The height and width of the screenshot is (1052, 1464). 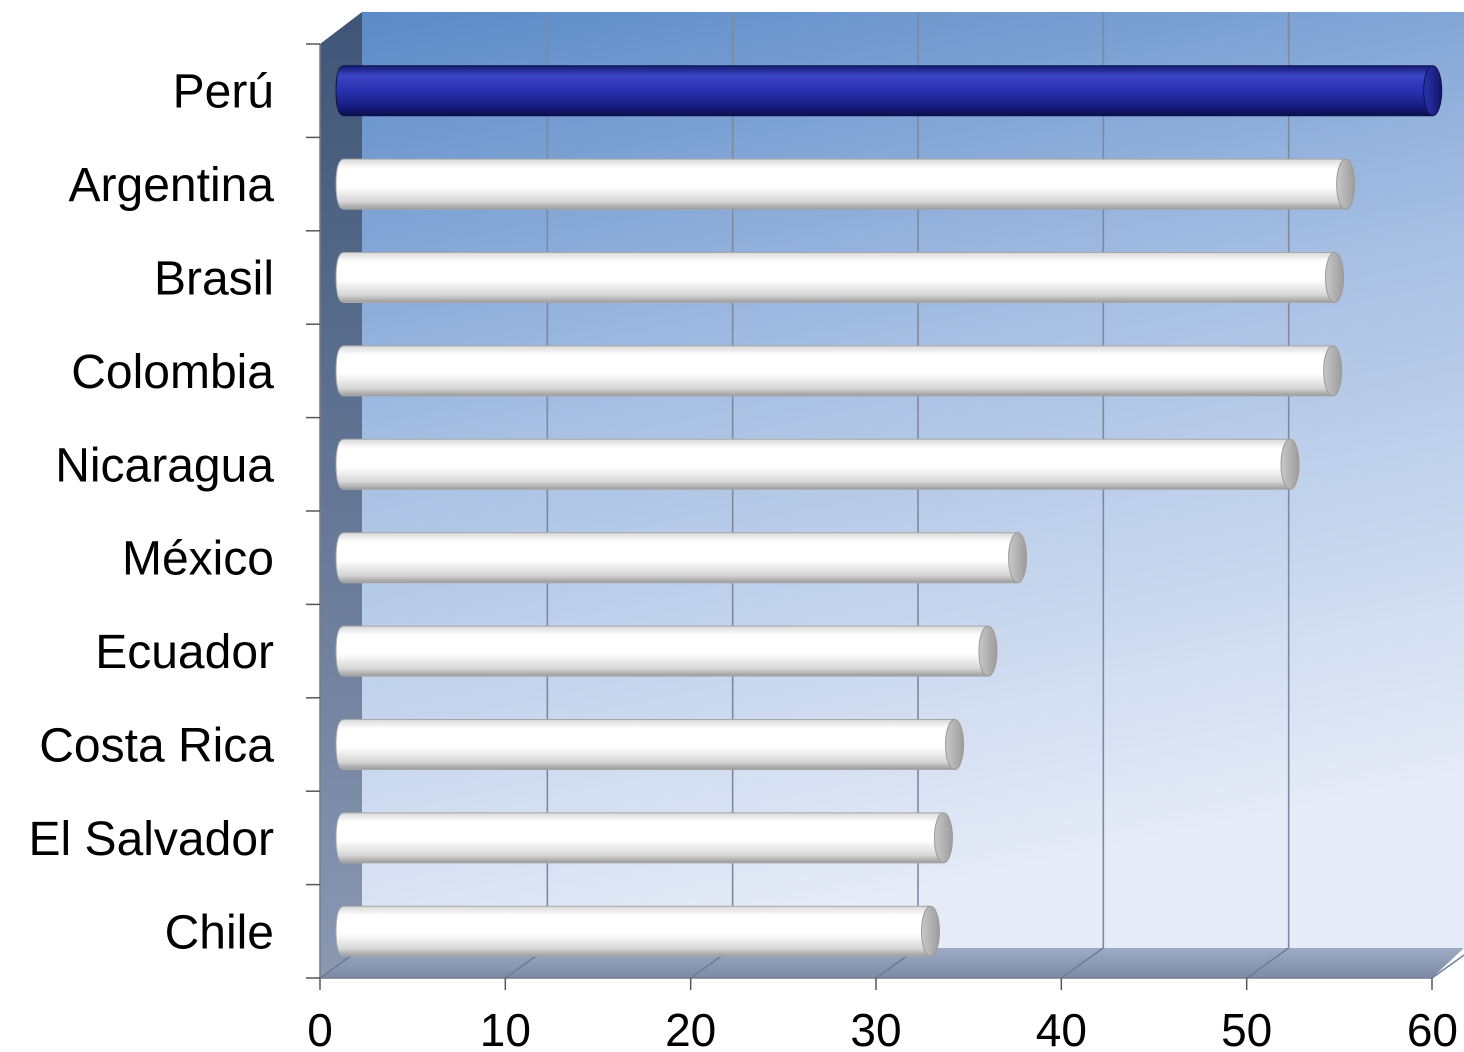 What do you see at coordinates (164, 465) in the screenshot?
I see `category-label-nicaragua: Nicaragua` at bounding box center [164, 465].